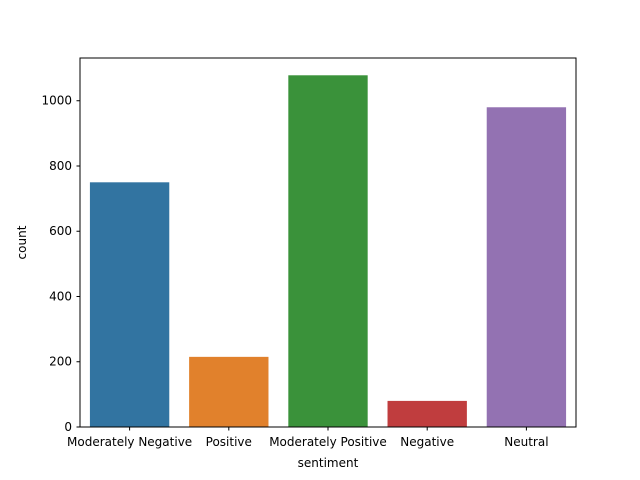  Describe the element at coordinates (22, 242) in the screenshot. I see `y-axis-label: count` at that location.